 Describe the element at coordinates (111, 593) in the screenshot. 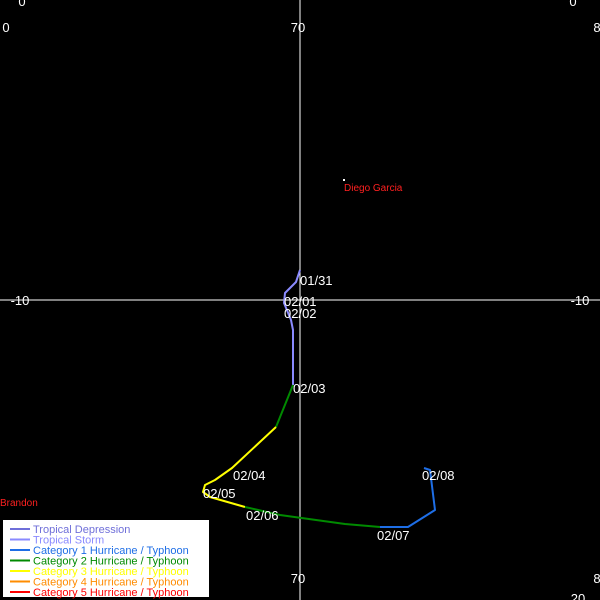

I see `legend-label: Category 5 Hurricane / Typhoon` at that location.